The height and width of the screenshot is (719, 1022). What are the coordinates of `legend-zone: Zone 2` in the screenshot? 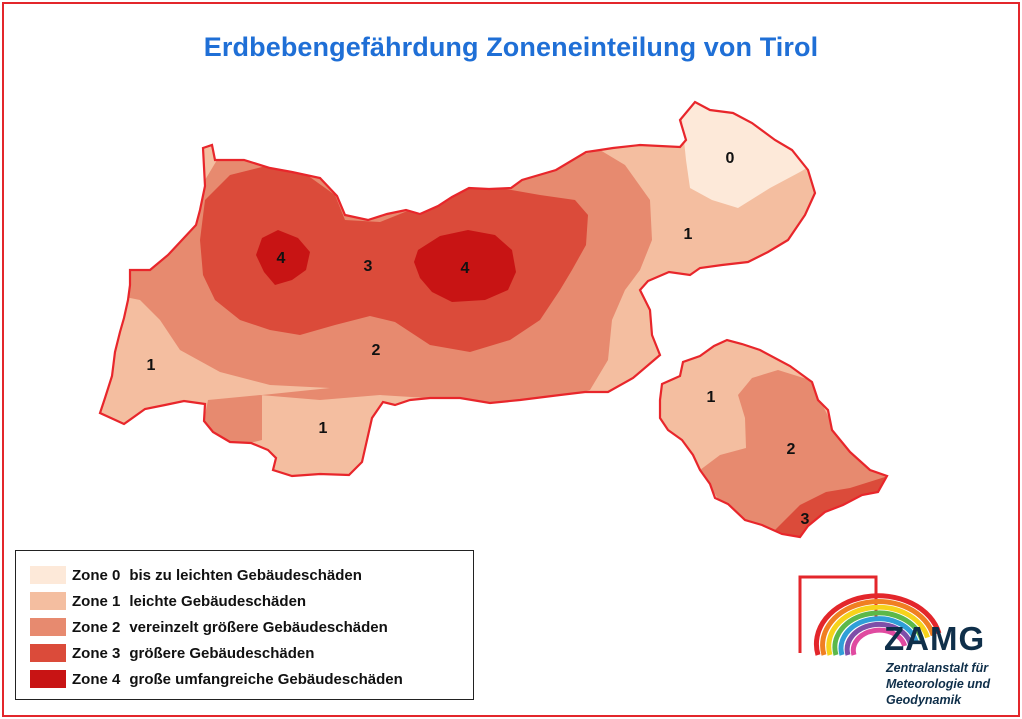 It's located at (96, 627).